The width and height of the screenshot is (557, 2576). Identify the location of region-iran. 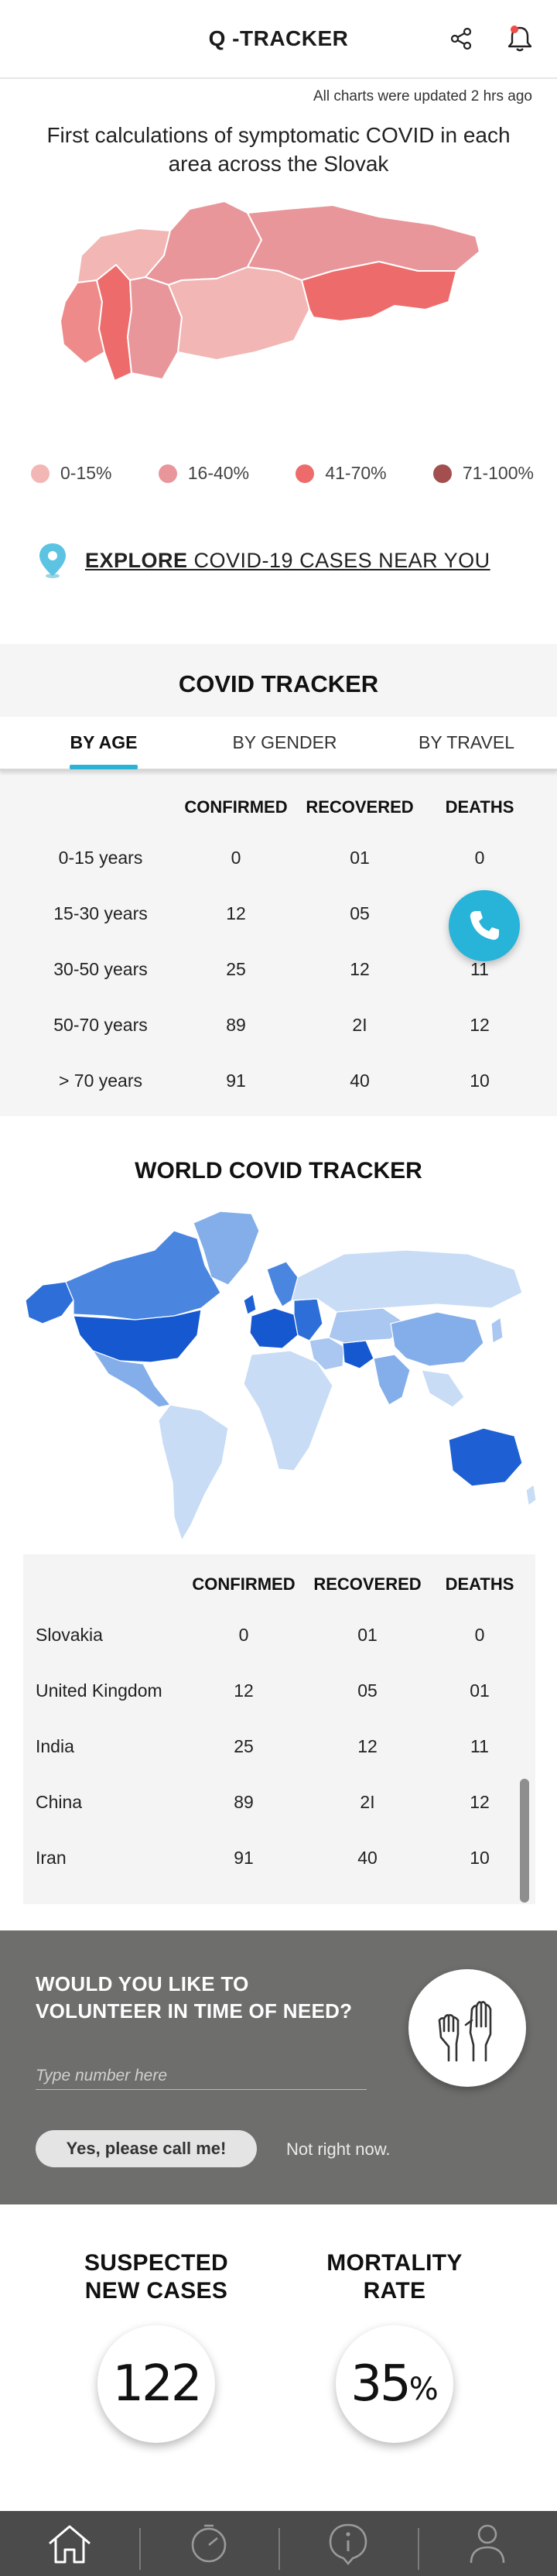
(358, 1354).